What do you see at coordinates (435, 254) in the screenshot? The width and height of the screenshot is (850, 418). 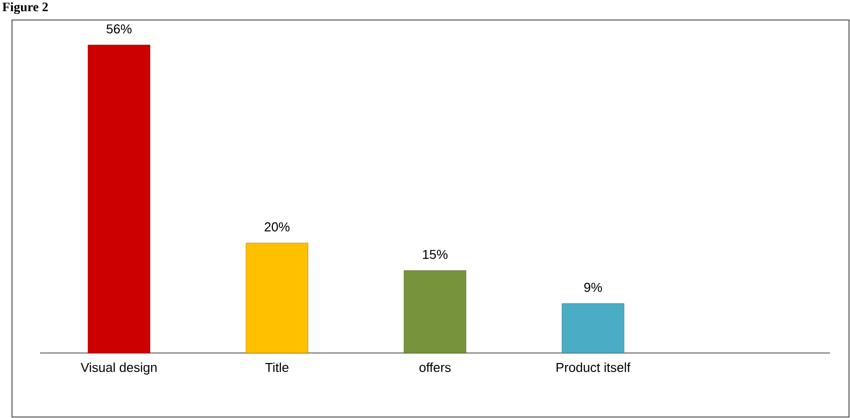 I see `data-label: 15%` at bounding box center [435, 254].